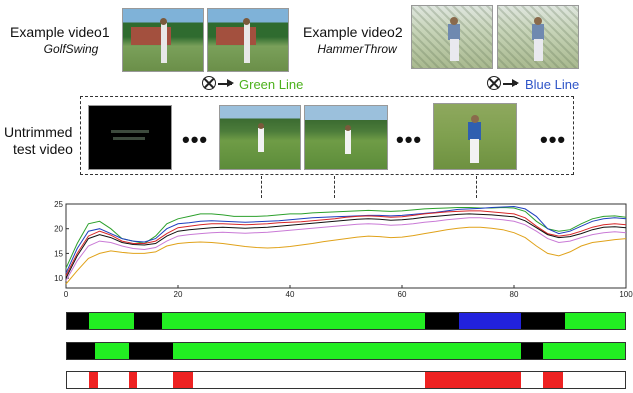 The width and height of the screenshot is (633, 393). What do you see at coordinates (71, 49) in the screenshot?
I see `example1-action: GolfSwing` at bounding box center [71, 49].